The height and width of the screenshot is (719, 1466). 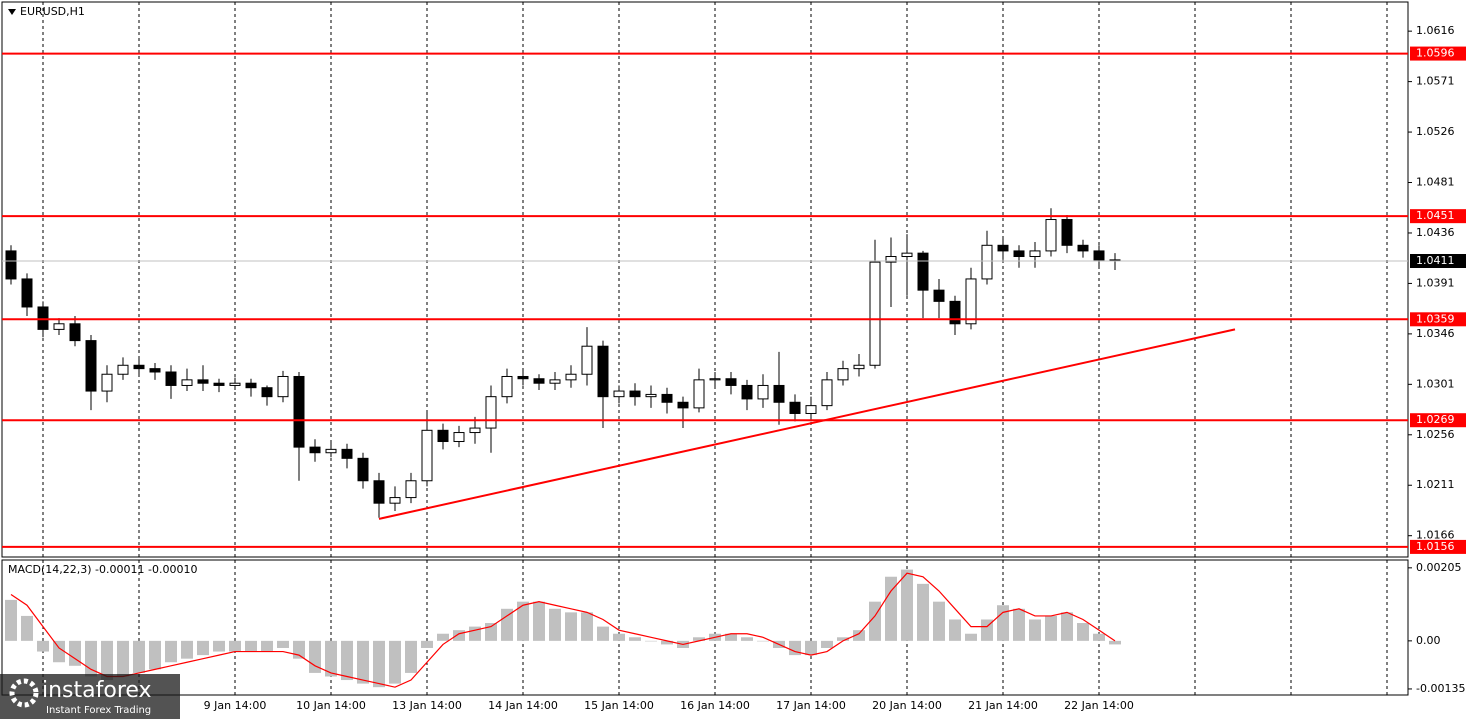 I want to click on y-tick-label: 1.0166, so click(x=1435, y=535).